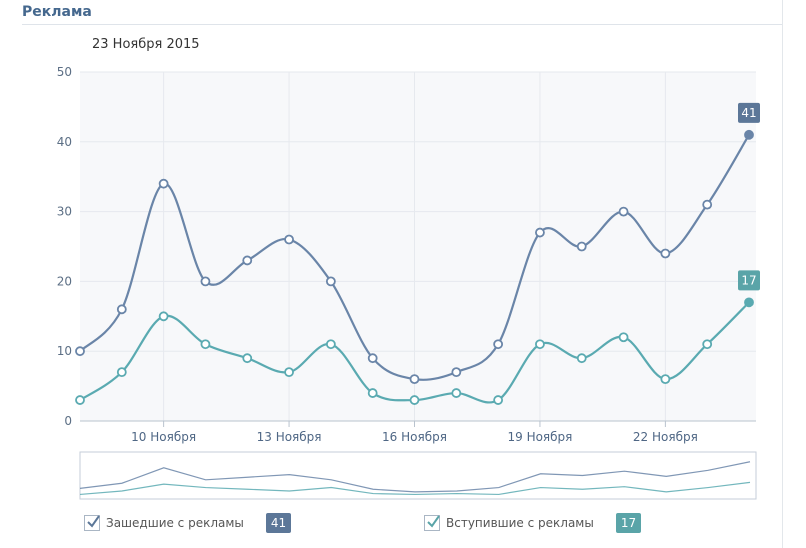 This screenshot has height=548, width=806. I want to click on y-tick-label: 40, so click(64, 142).